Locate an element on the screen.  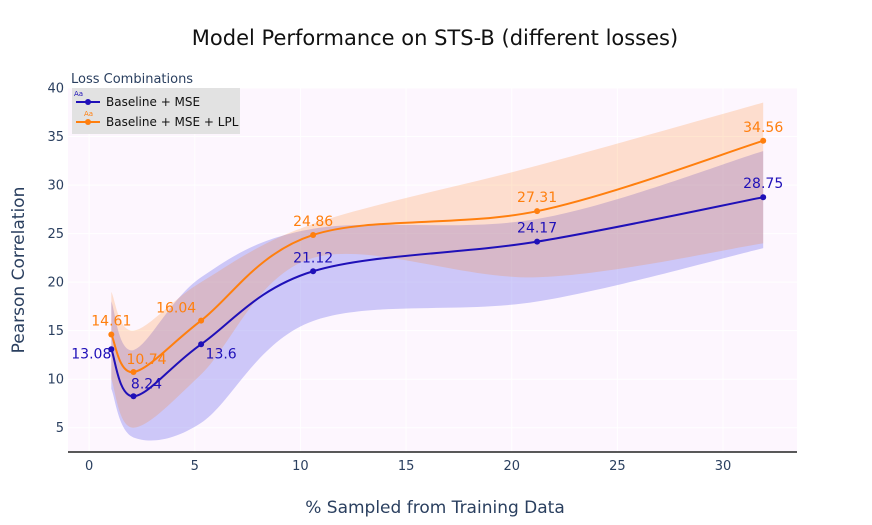
y-tick-label: 15 is located at coordinates (55, 331).